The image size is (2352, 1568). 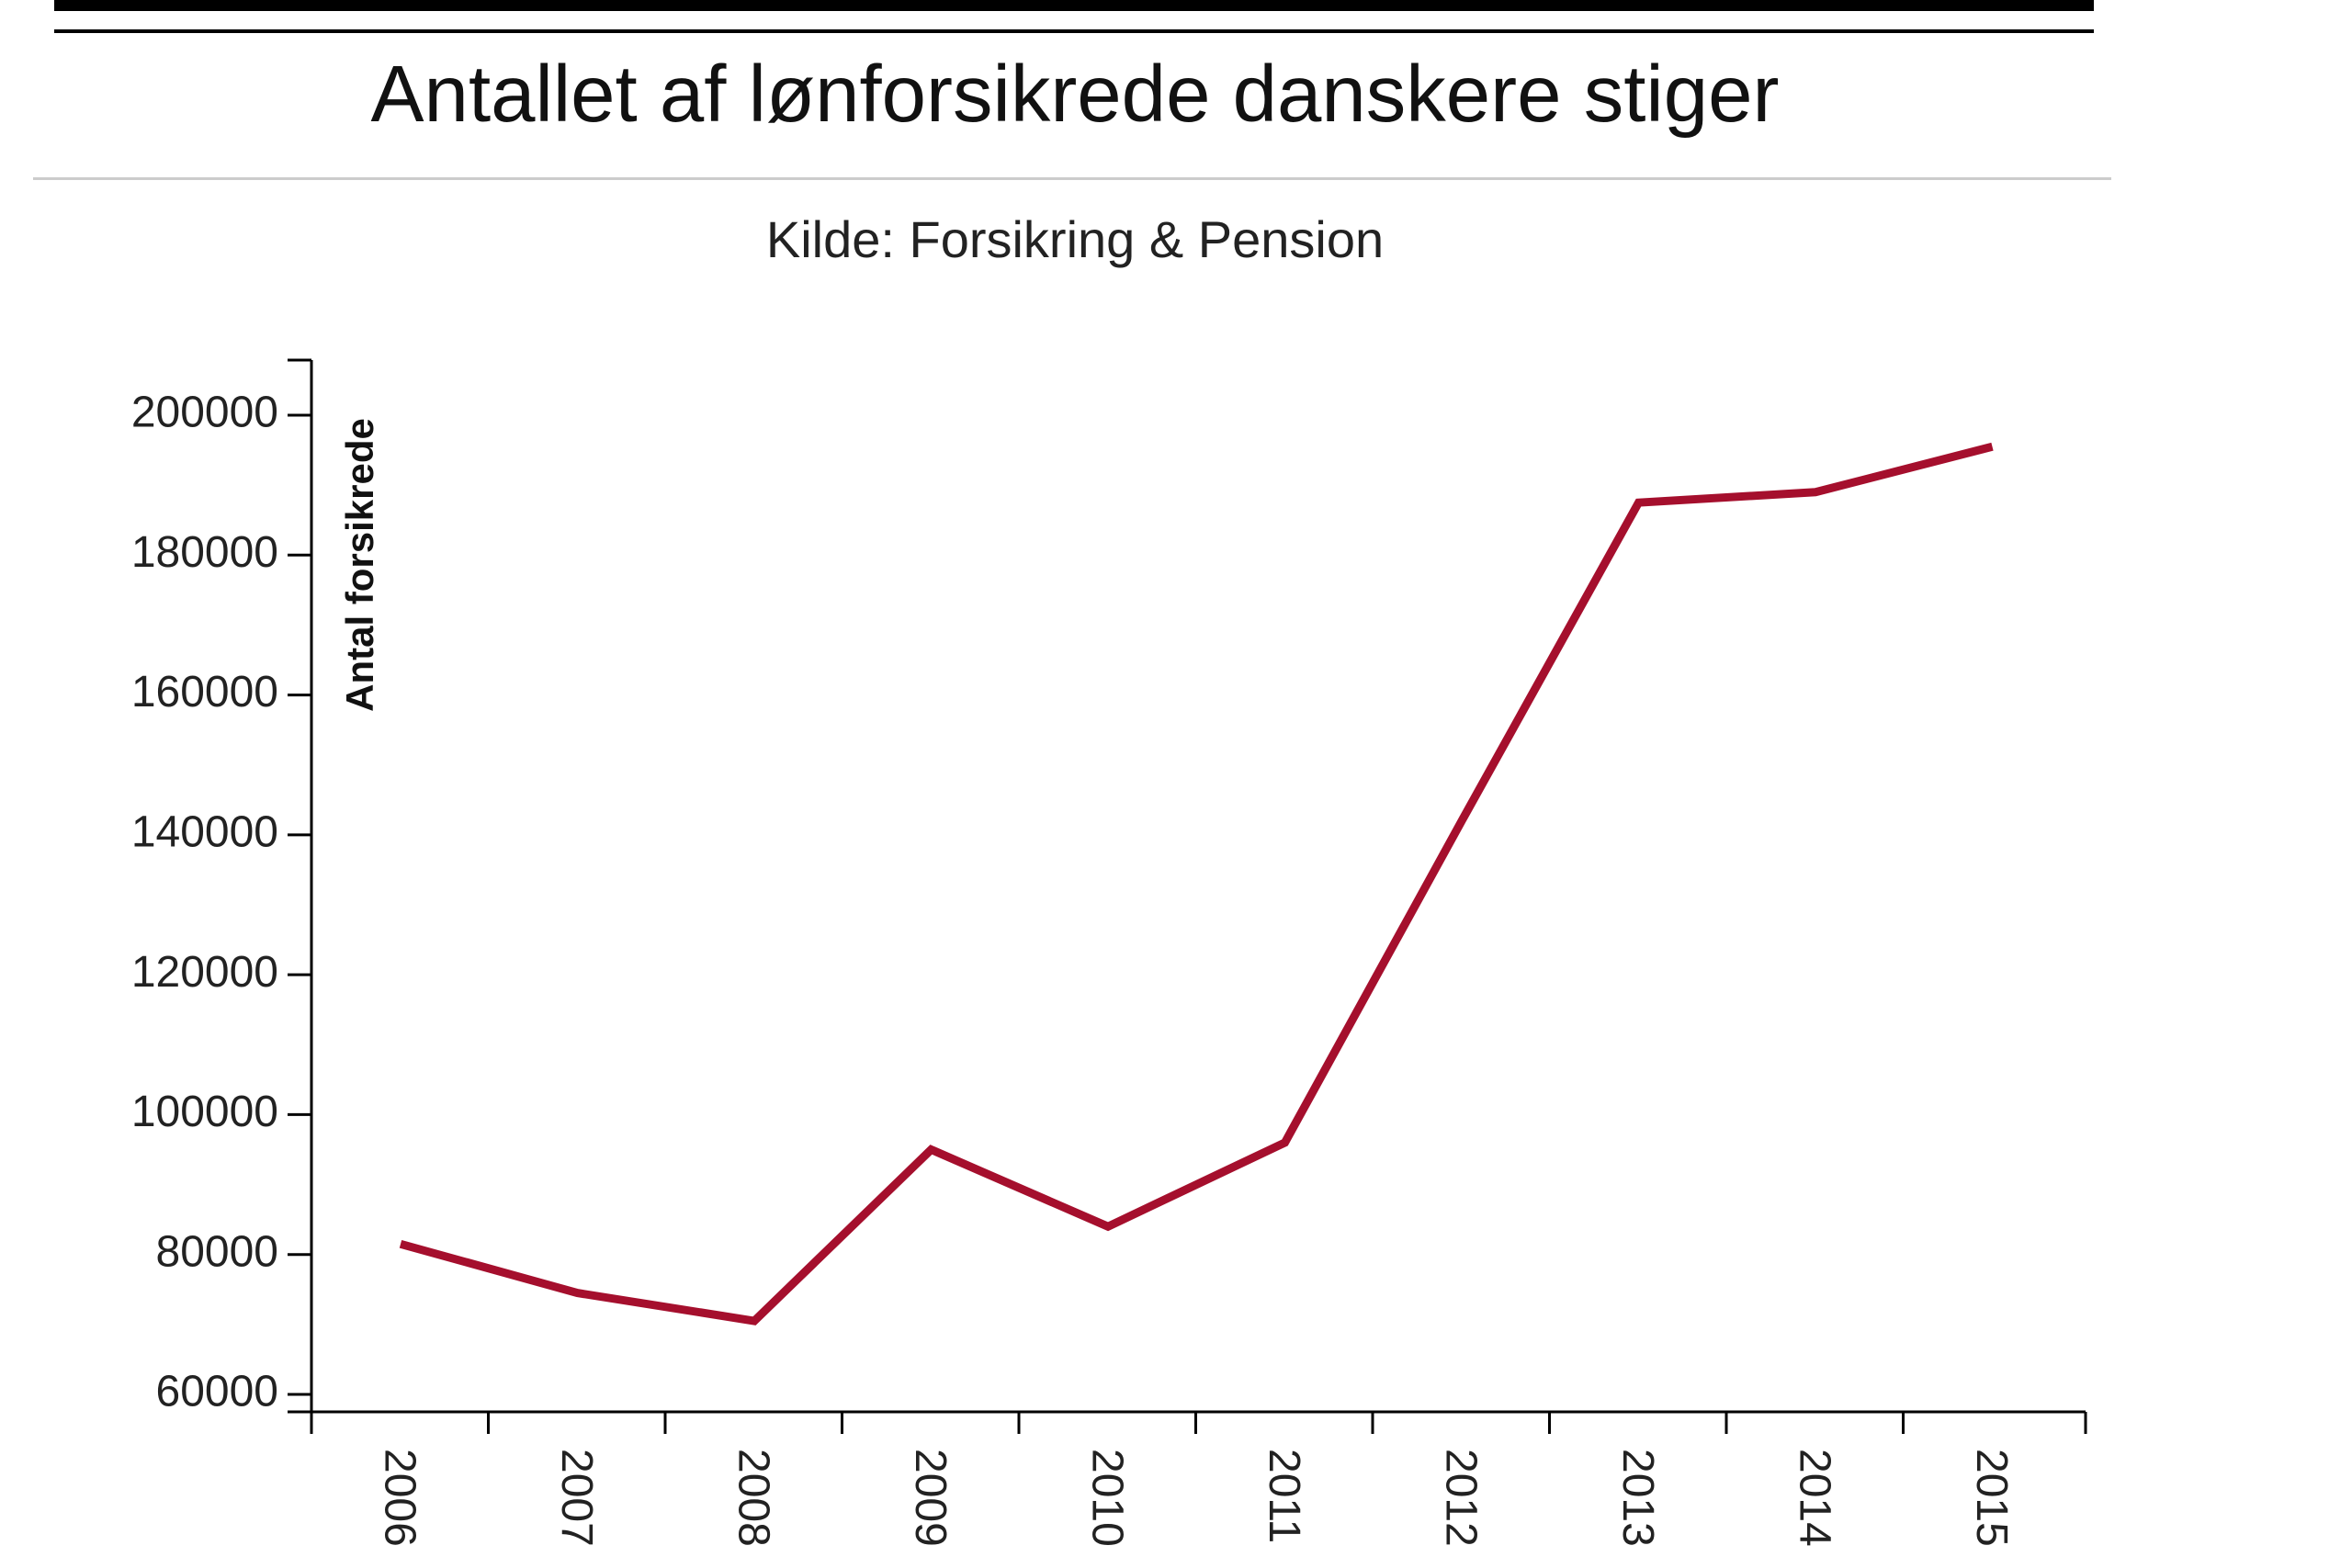 What do you see at coordinates (359, 565) in the screenshot?
I see `y-axis-title: Antal forsikrede` at bounding box center [359, 565].